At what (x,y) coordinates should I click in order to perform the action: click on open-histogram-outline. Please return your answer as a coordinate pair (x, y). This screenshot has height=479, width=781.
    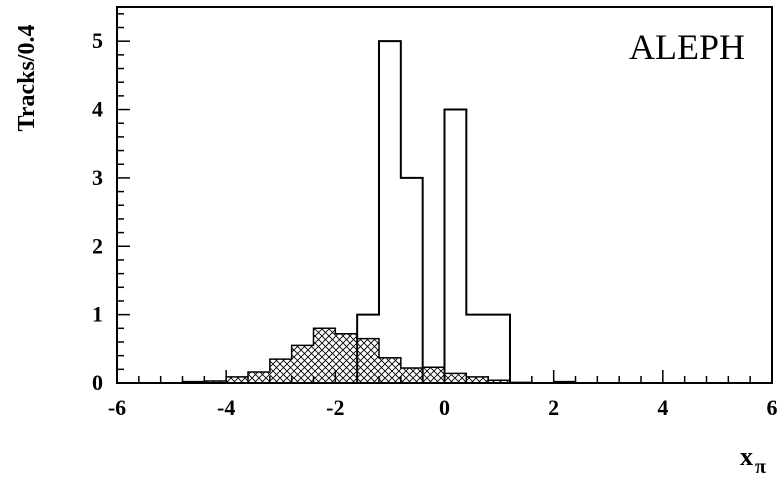
    Looking at the image, I should click on (433, 212).